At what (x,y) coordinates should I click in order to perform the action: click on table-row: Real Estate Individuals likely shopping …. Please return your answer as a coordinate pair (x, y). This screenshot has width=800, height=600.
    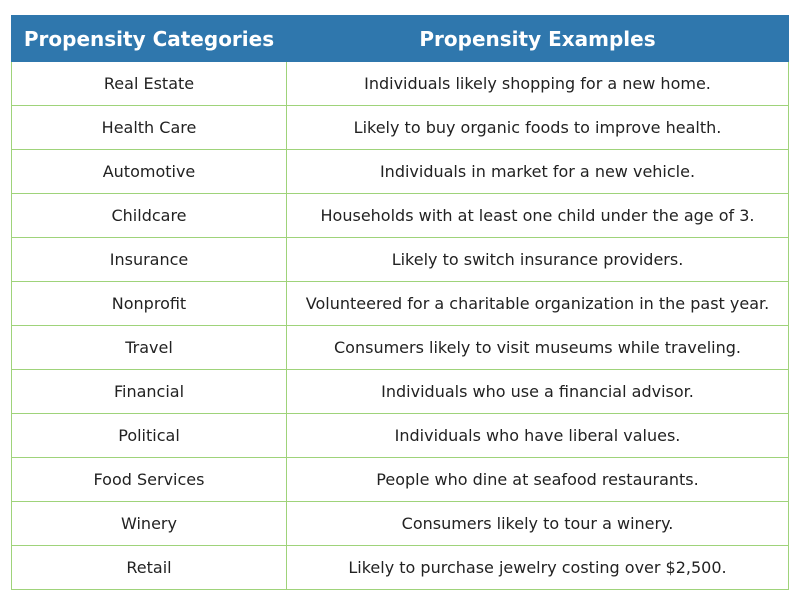
    Looking at the image, I should click on (400, 83).